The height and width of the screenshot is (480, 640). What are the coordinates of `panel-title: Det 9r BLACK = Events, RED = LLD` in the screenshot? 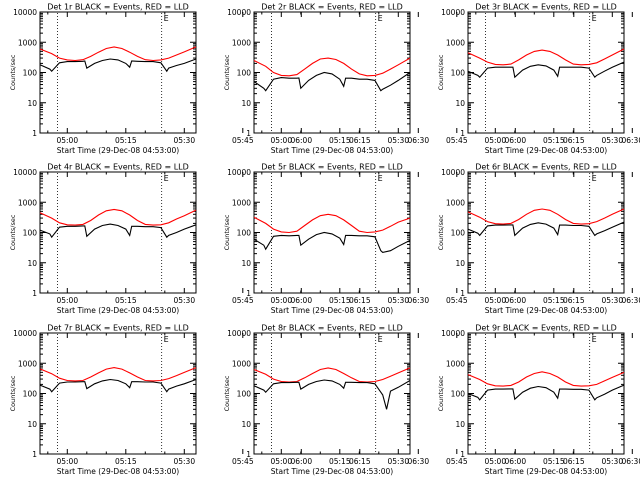 It's located at (546, 328).